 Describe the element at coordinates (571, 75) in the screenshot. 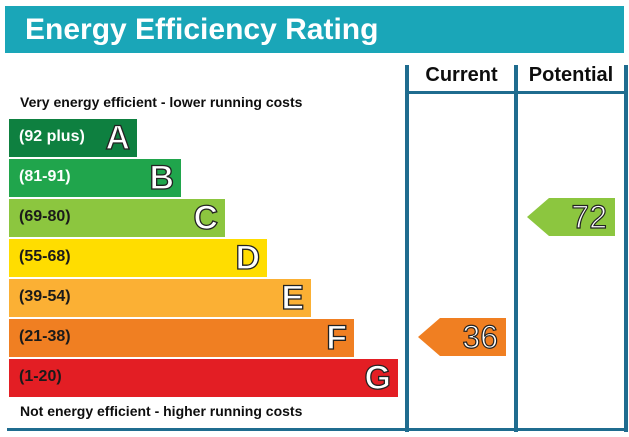

I see `potential-column-header: Potential` at that location.